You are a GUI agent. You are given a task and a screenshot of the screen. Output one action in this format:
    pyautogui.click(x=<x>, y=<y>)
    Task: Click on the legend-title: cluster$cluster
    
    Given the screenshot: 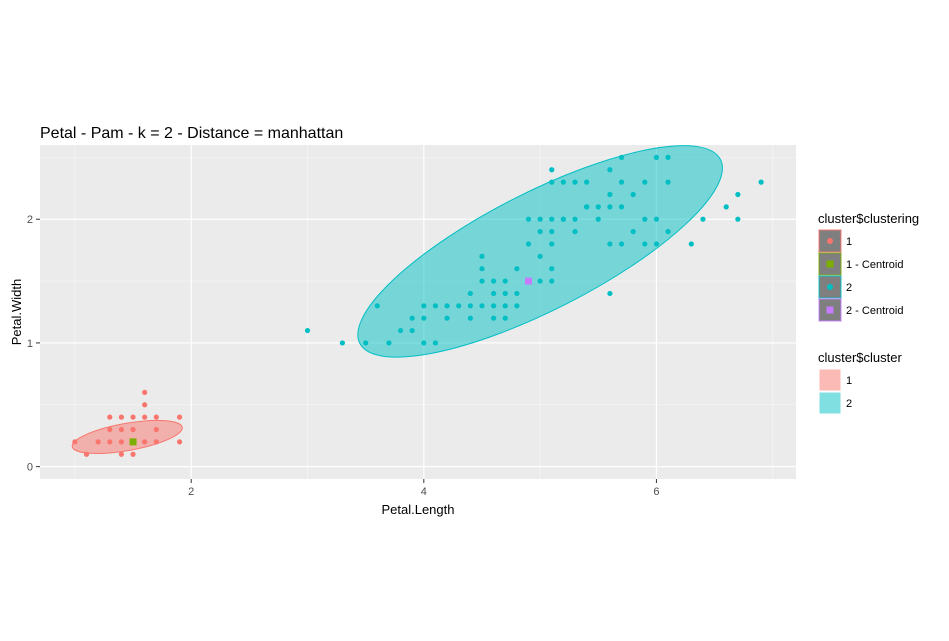 What is the action you would take?
    pyautogui.click(x=860, y=357)
    